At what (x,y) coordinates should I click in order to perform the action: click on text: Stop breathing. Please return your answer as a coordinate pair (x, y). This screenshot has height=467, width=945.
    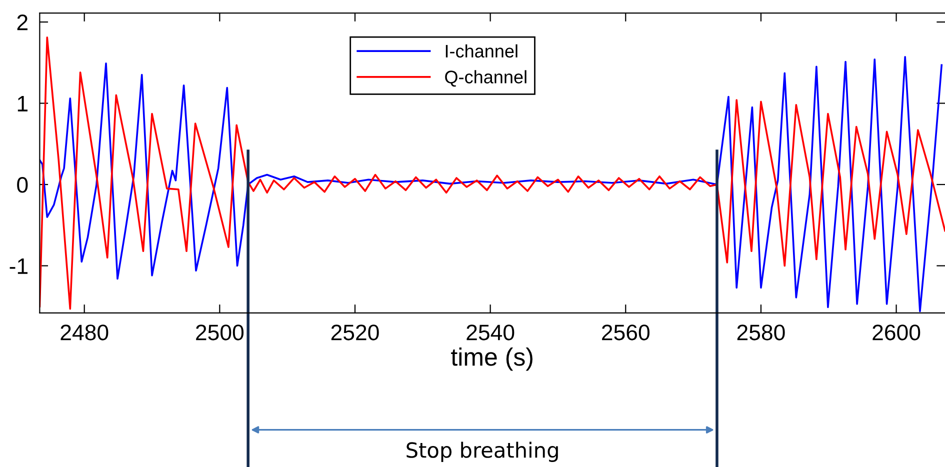
    Looking at the image, I should click on (482, 452).